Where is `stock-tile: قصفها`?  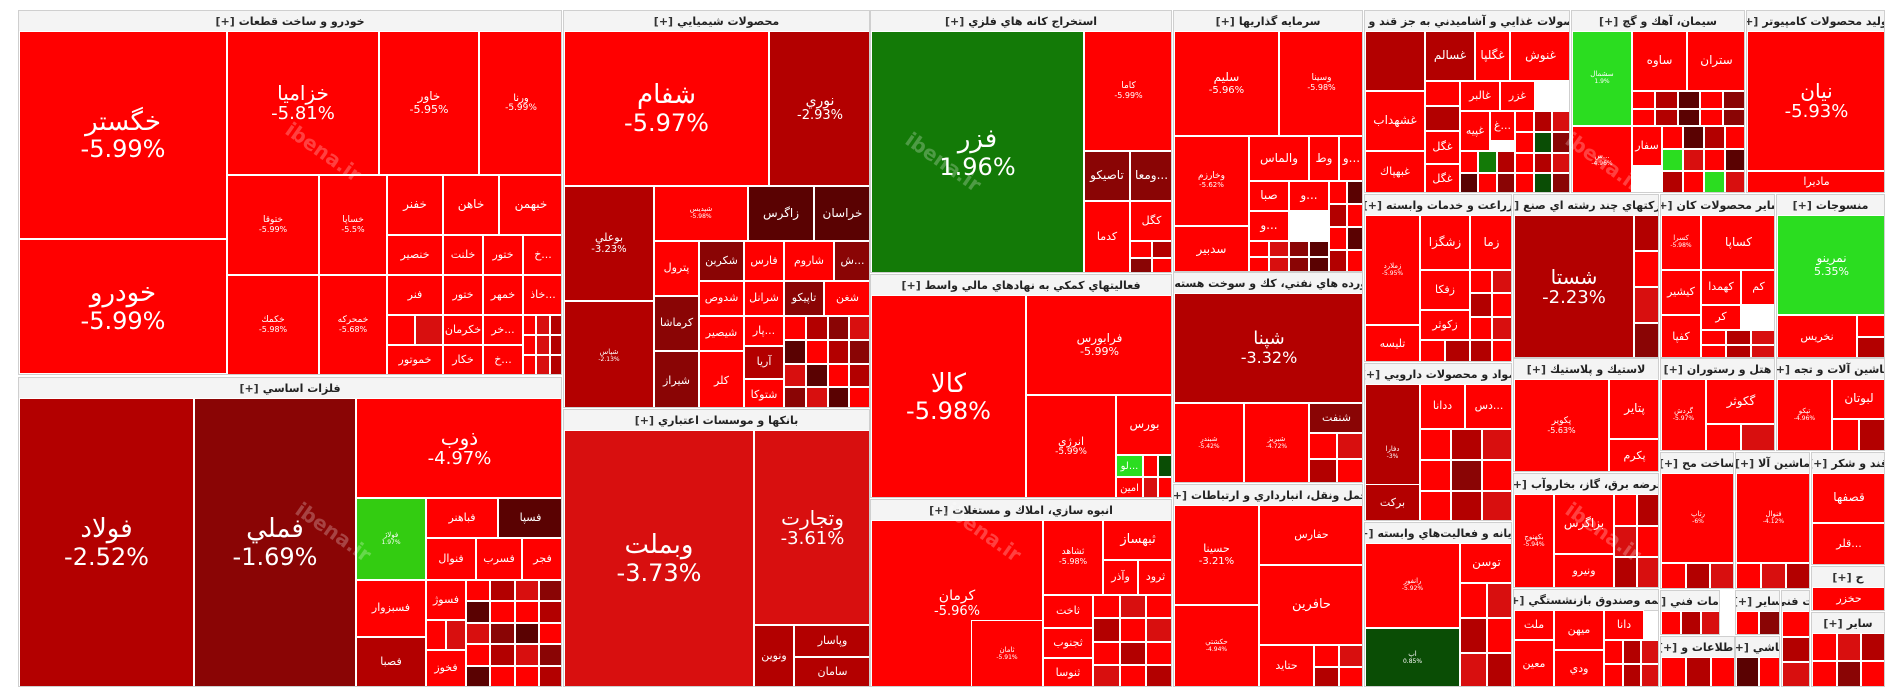
stock-tile: قصفها is located at coordinates (1848, 498).